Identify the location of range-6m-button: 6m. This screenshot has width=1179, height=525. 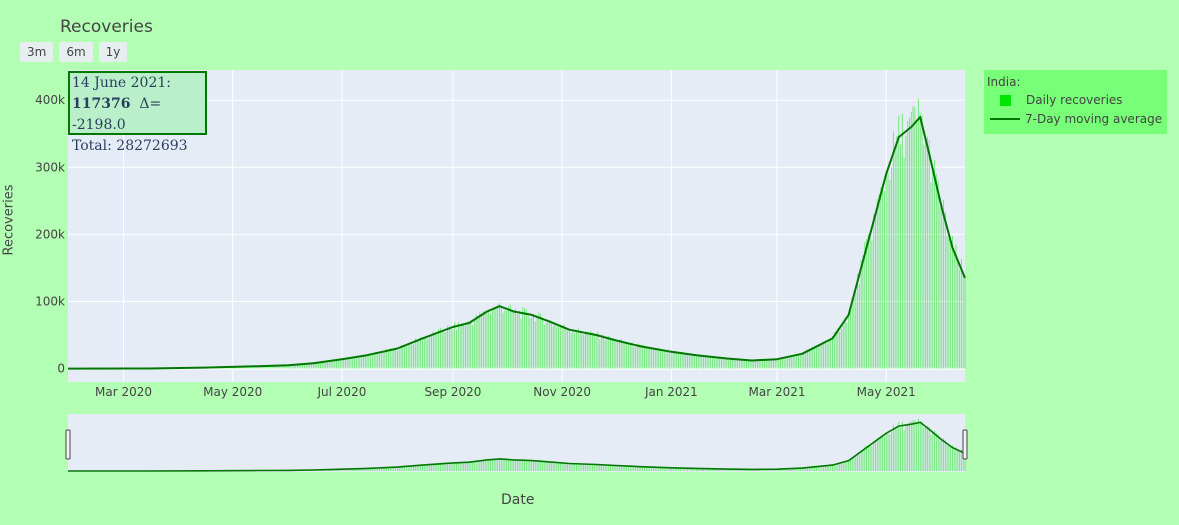
(76, 52).